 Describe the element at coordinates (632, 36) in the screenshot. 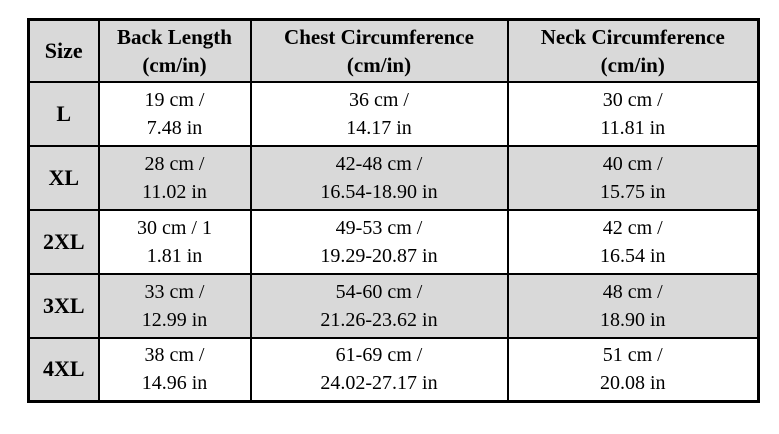

I see `header-label: Neck Circumference` at that location.